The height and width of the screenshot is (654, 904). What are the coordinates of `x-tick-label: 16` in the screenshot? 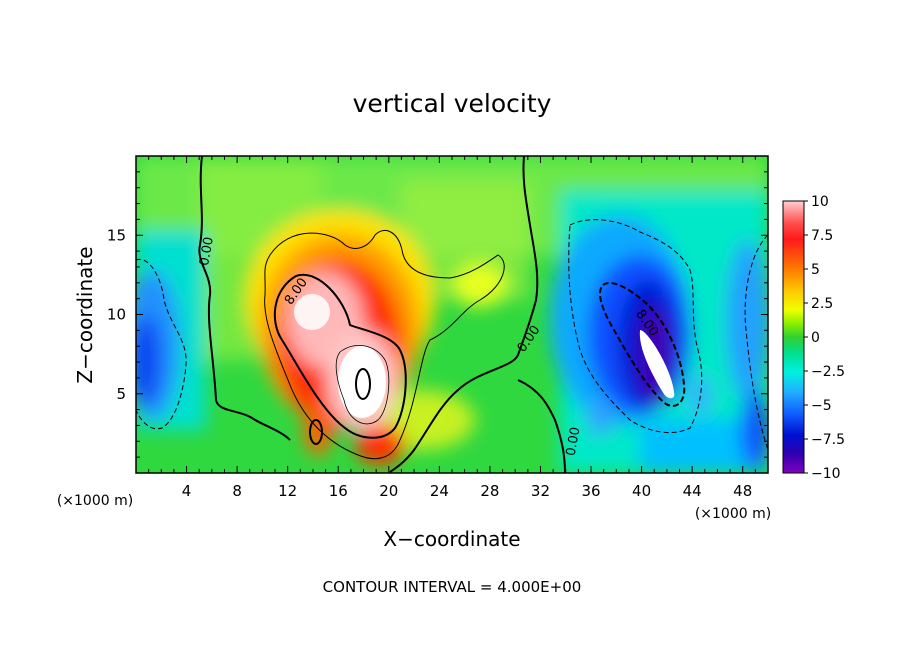 It's located at (338, 491).